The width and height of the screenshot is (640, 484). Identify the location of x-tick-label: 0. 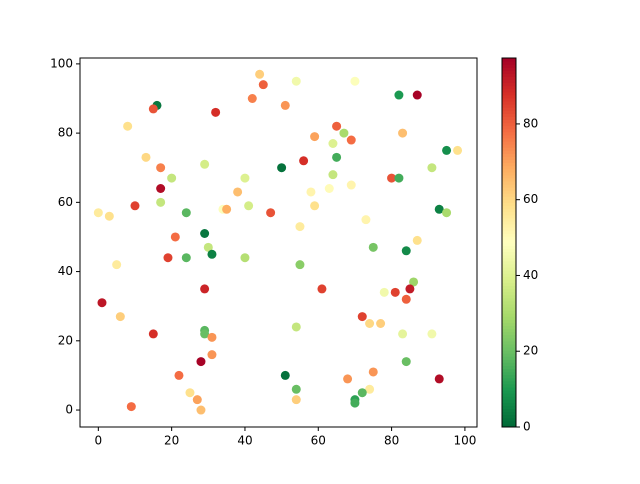
(99, 441).